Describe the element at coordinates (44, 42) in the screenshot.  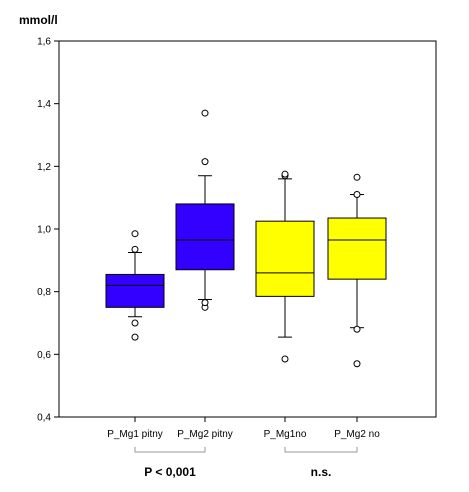
I see `y-tick-label: 1,6` at that location.